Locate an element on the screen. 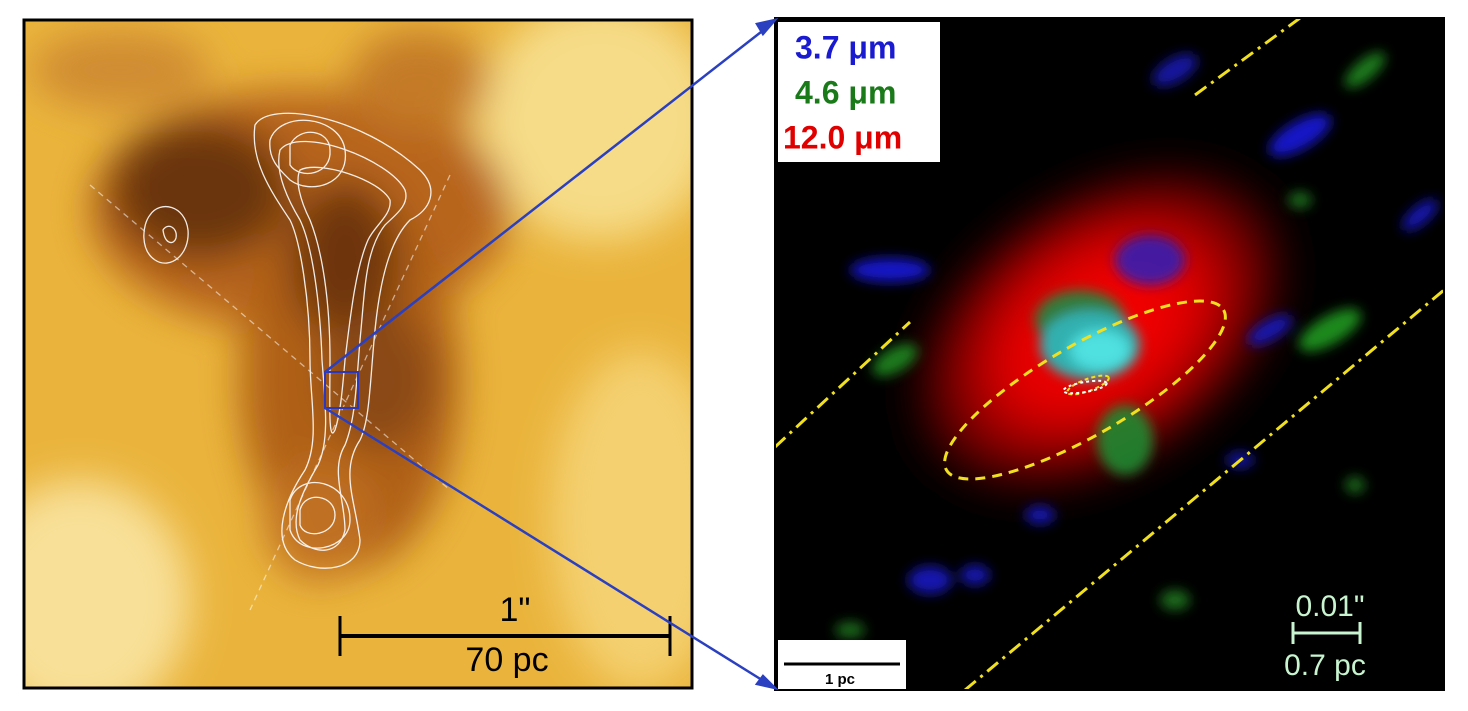 This screenshot has width=1468, height=711. scale-angular: 1" is located at coordinates (515, 610).